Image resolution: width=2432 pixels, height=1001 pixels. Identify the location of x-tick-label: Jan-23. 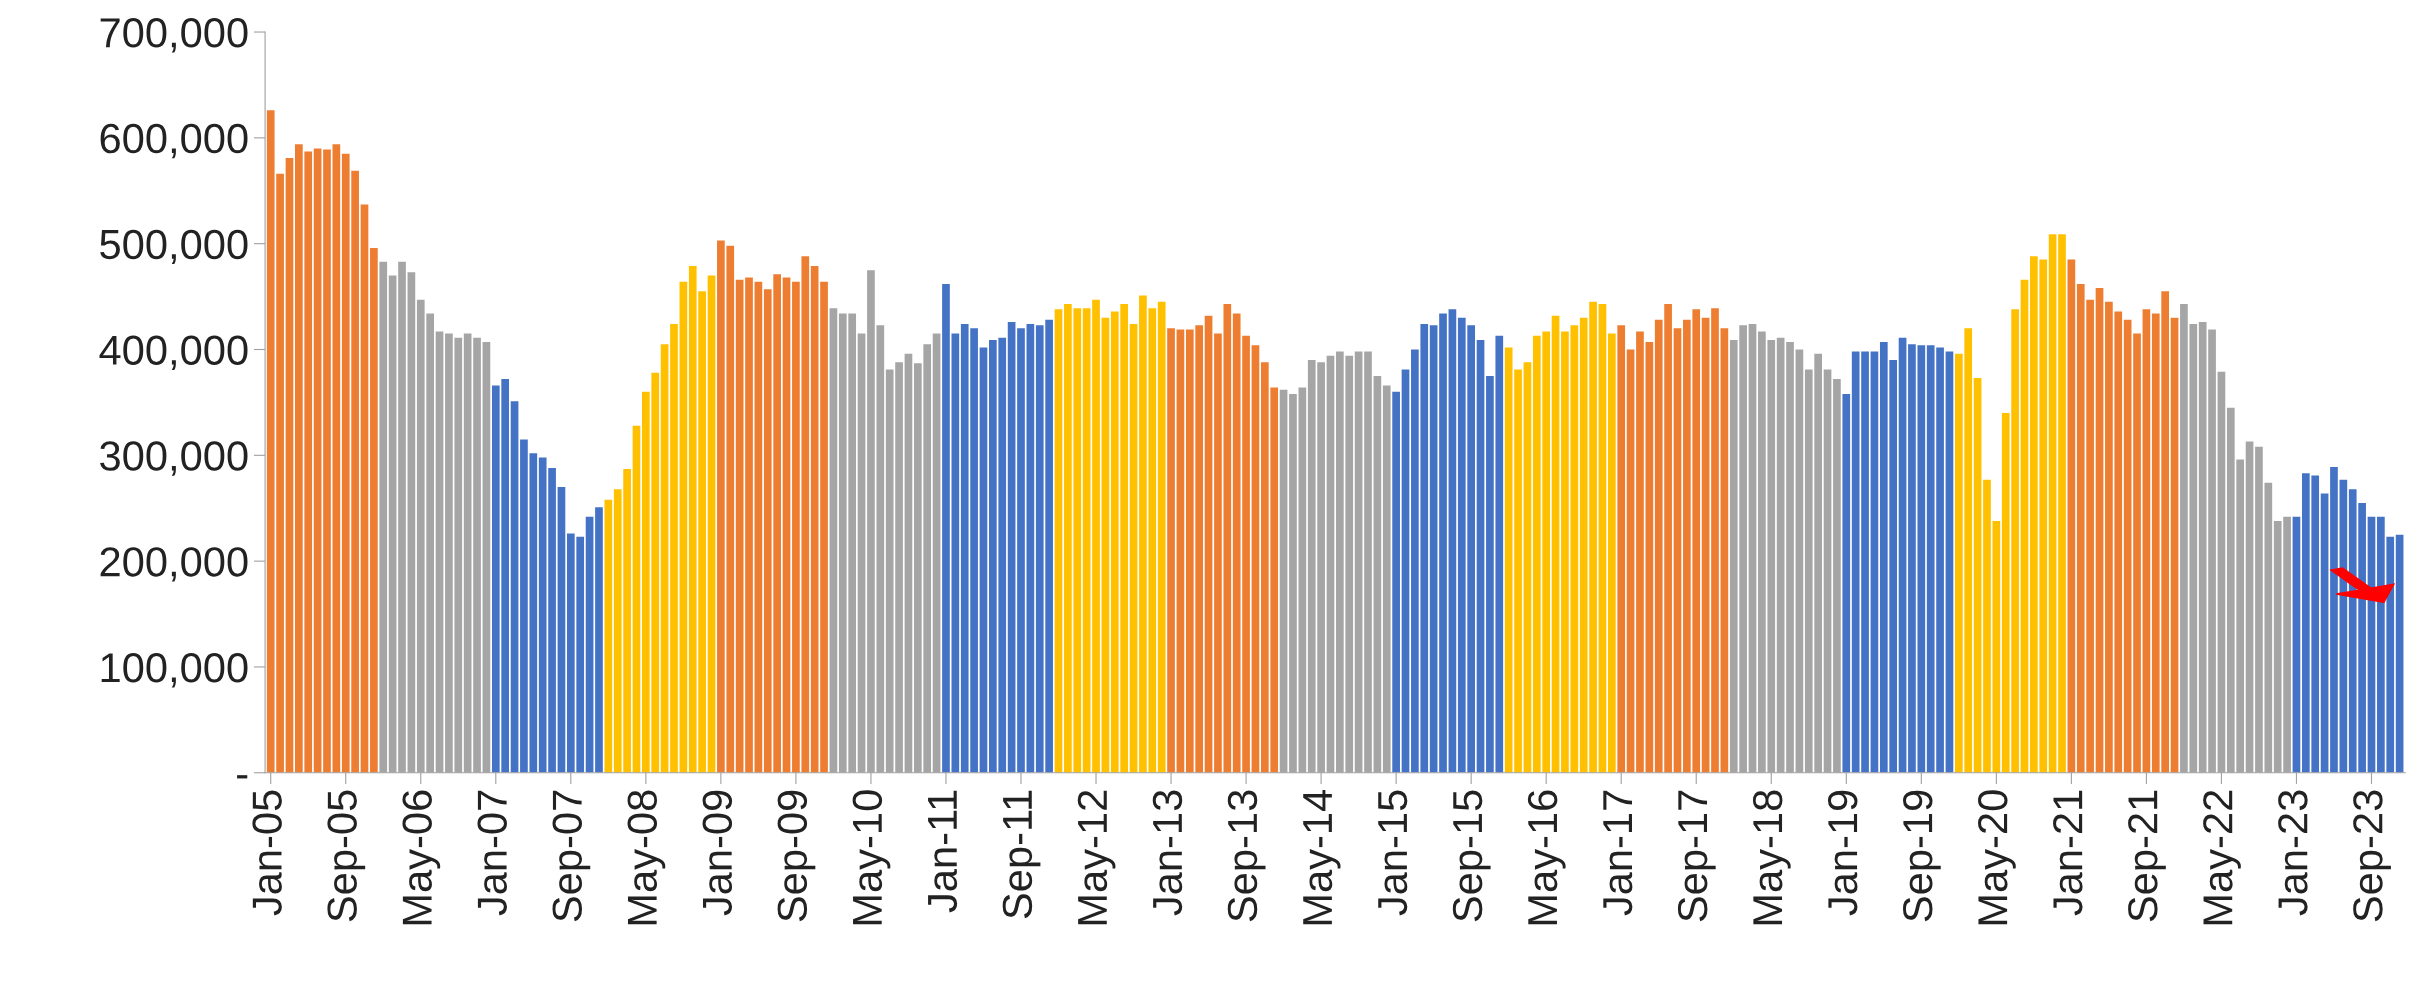
(2293, 853).